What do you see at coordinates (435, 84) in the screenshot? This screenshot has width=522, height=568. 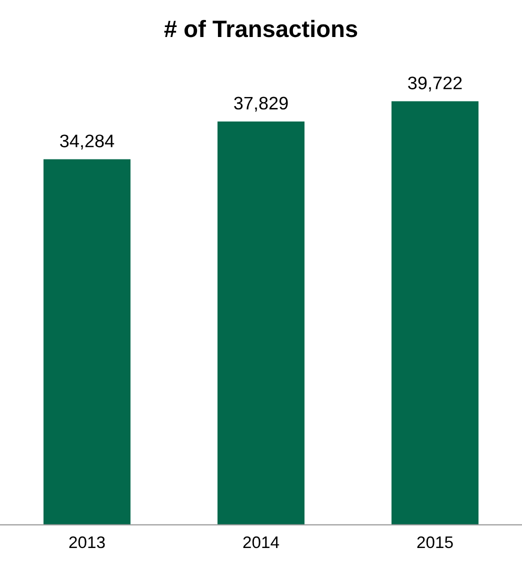 I see `data-label: 39,722` at bounding box center [435, 84].